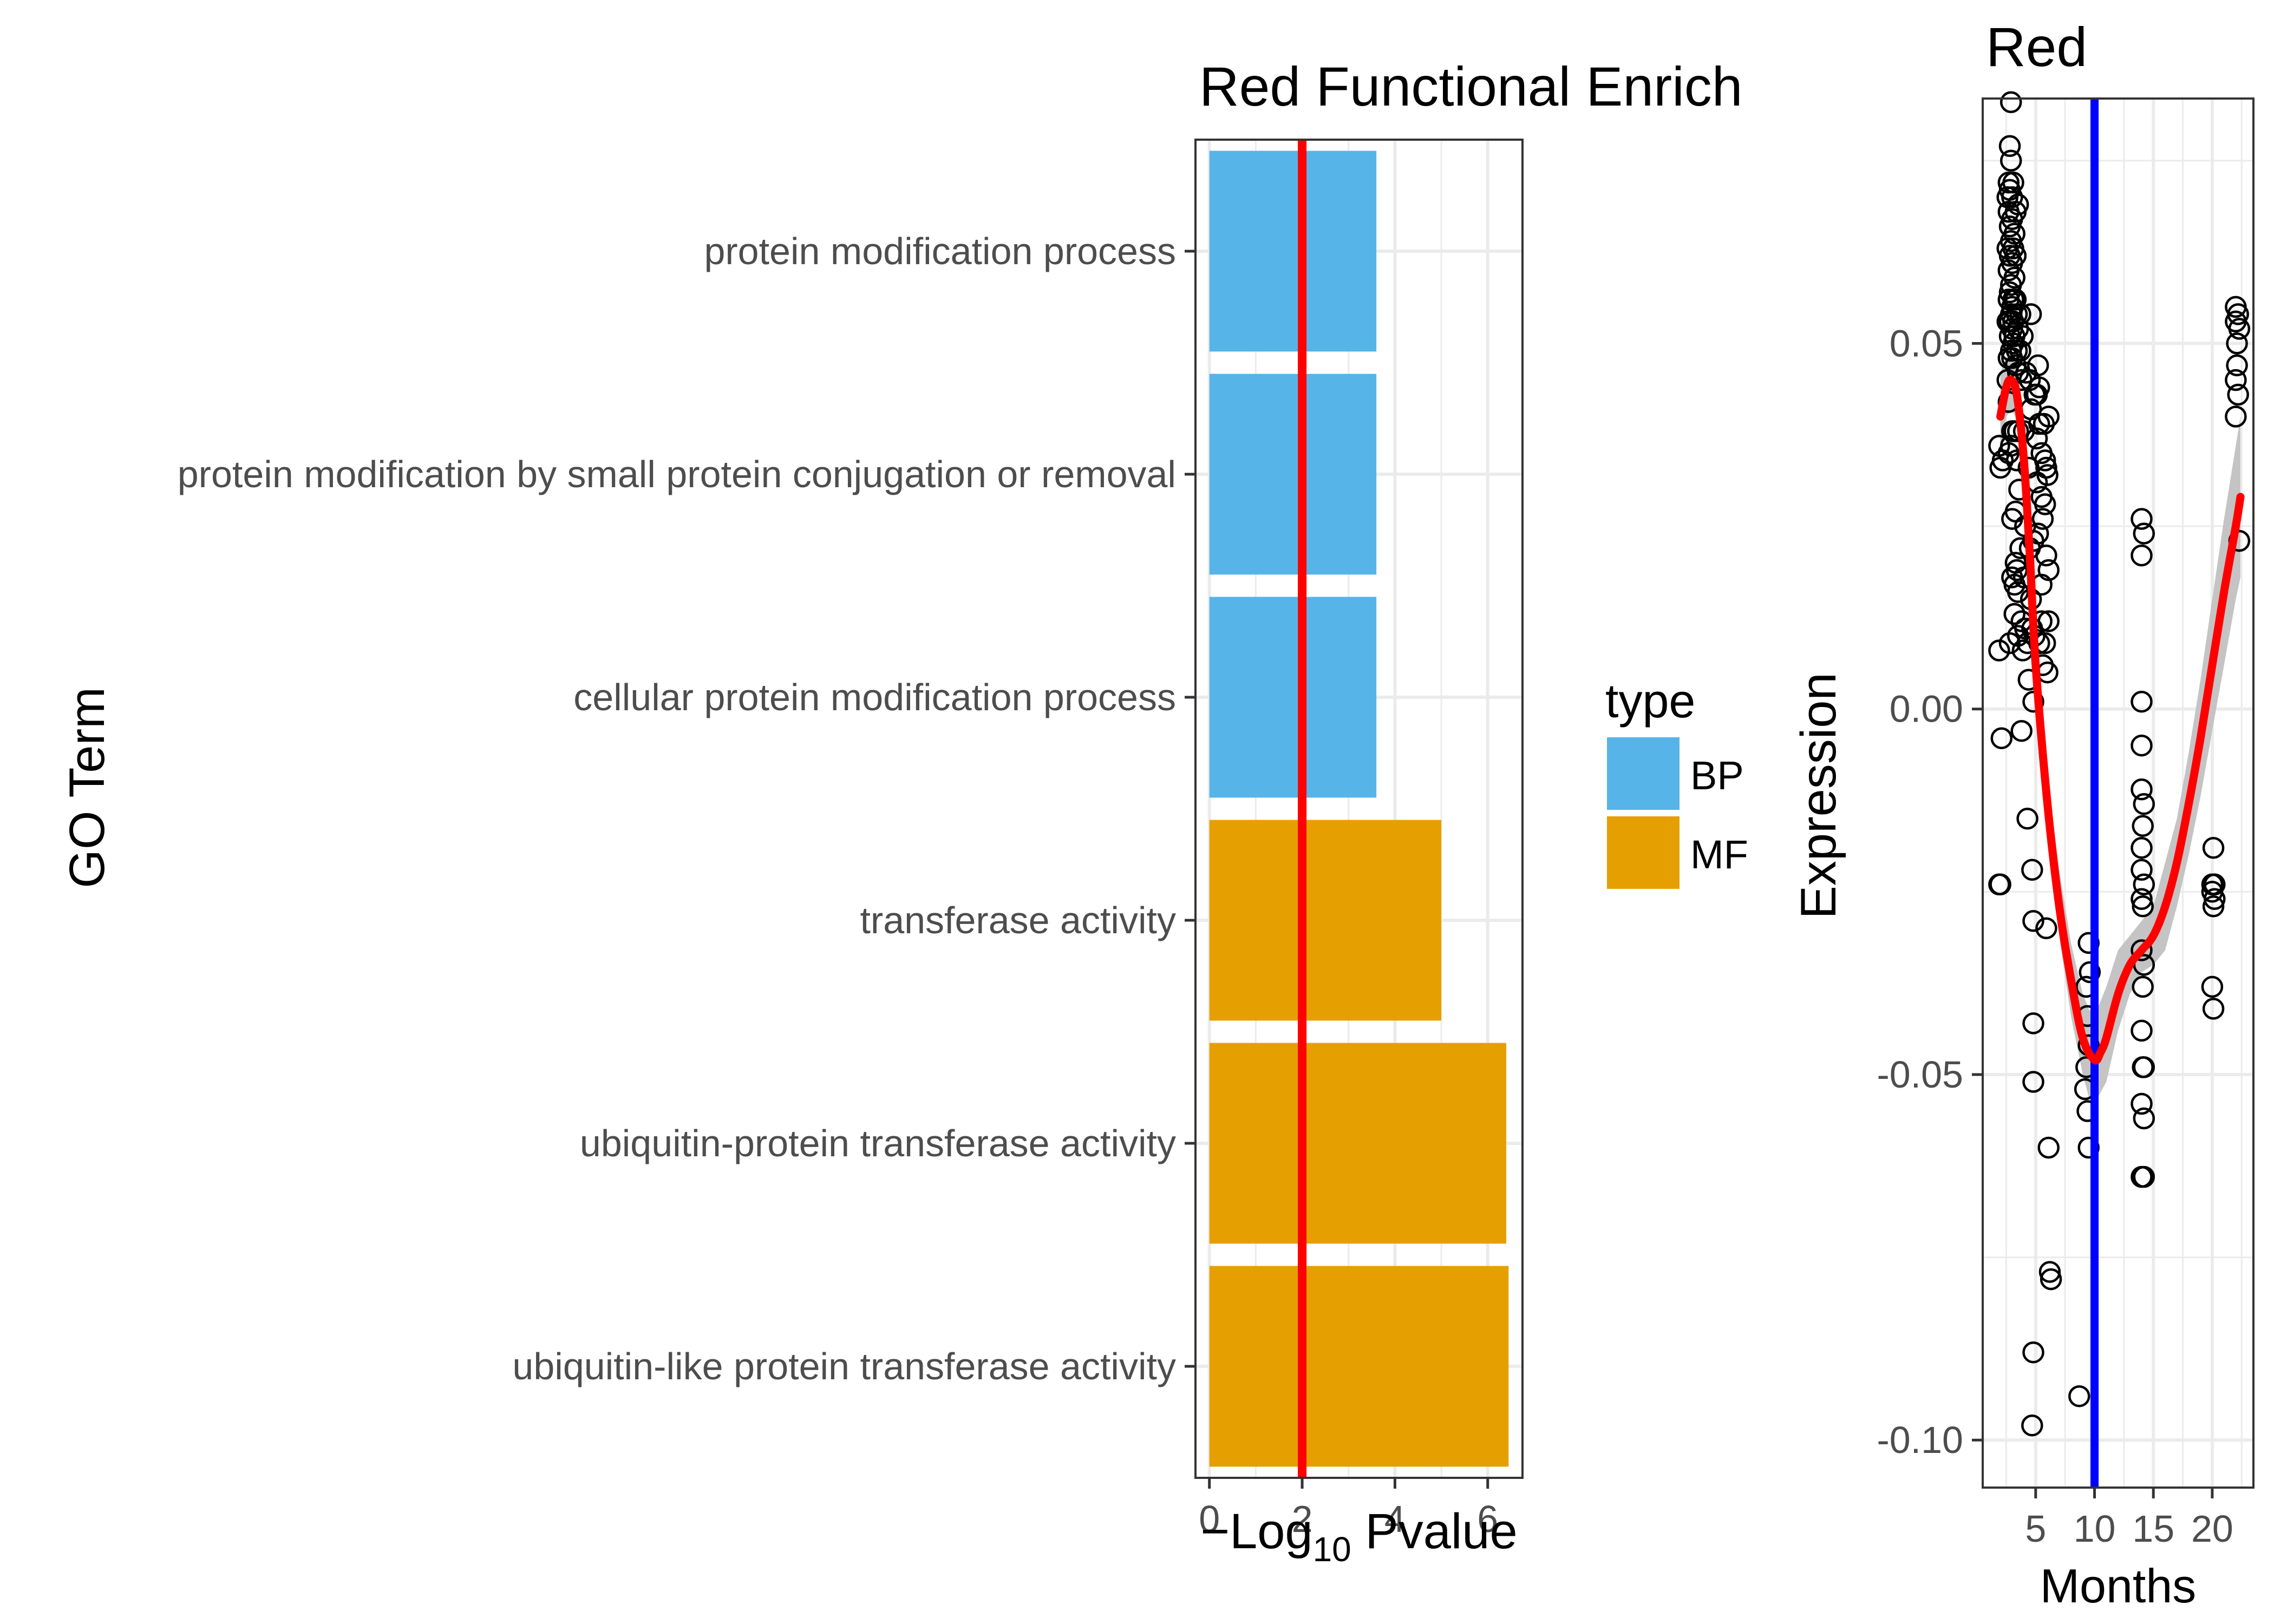 The image size is (2274, 1624). What do you see at coordinates (1650, 701) in the screenshot?
I see `legend-title: type` at bounding box center [1650, 701].